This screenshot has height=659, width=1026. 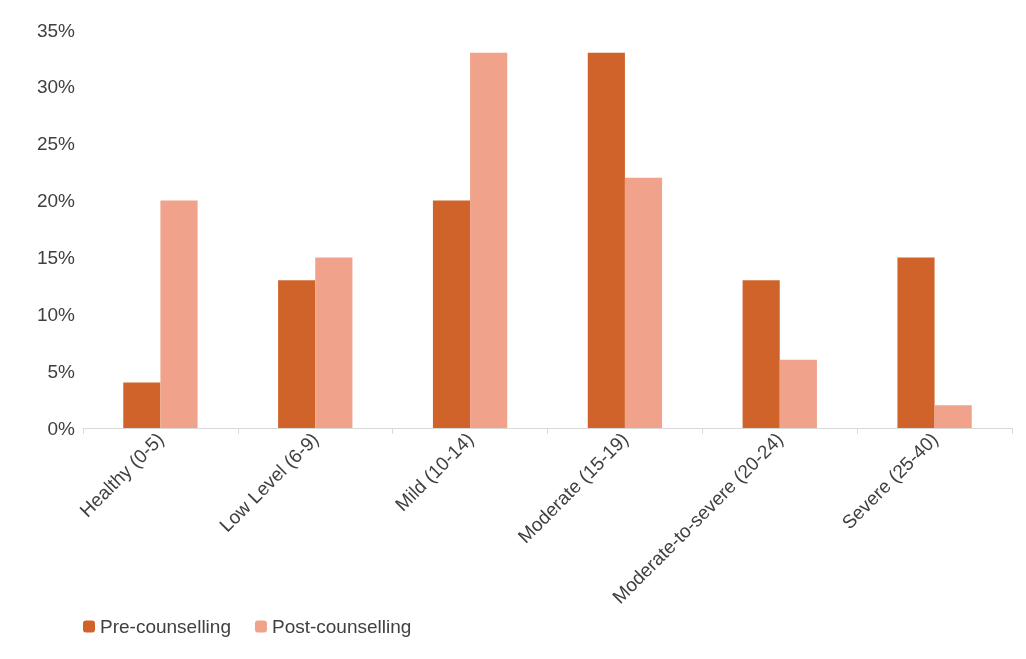 I want to click on y-tick-label: 15%, so click(x=56, y=257).